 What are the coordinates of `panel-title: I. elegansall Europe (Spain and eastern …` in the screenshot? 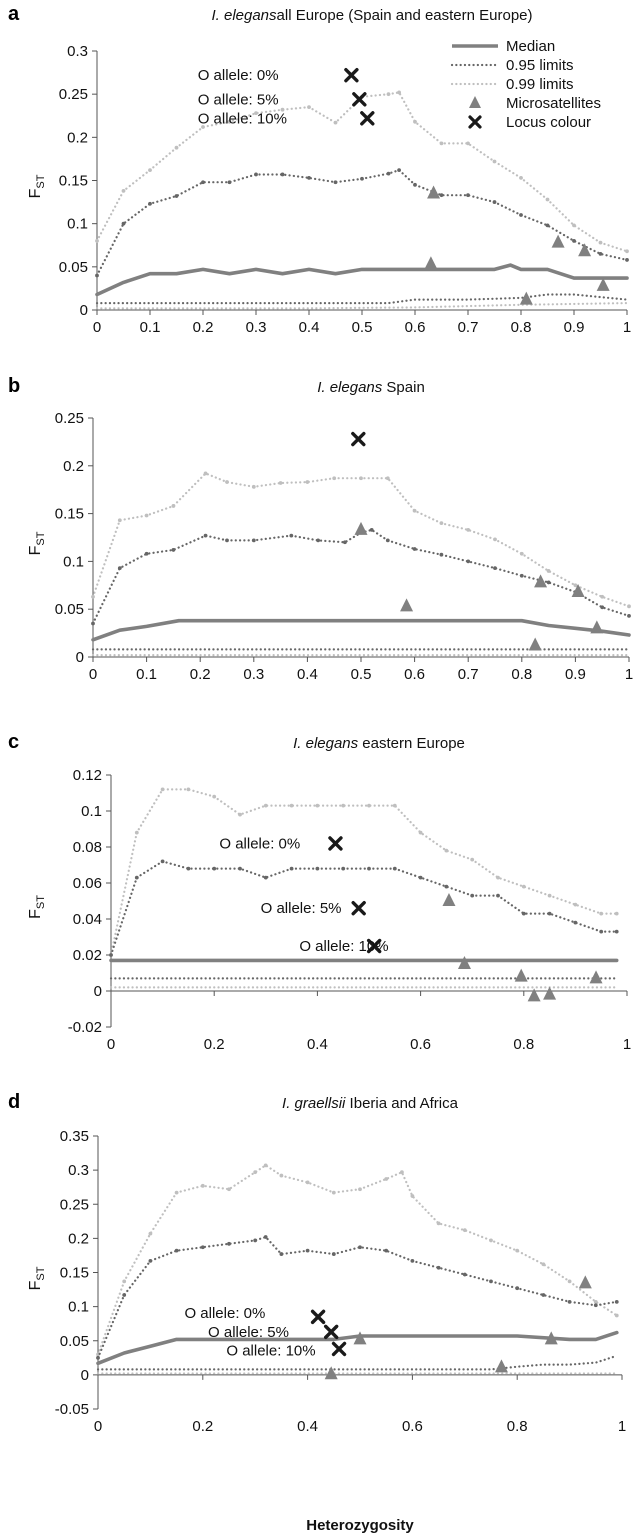 It's located at (371, 15).